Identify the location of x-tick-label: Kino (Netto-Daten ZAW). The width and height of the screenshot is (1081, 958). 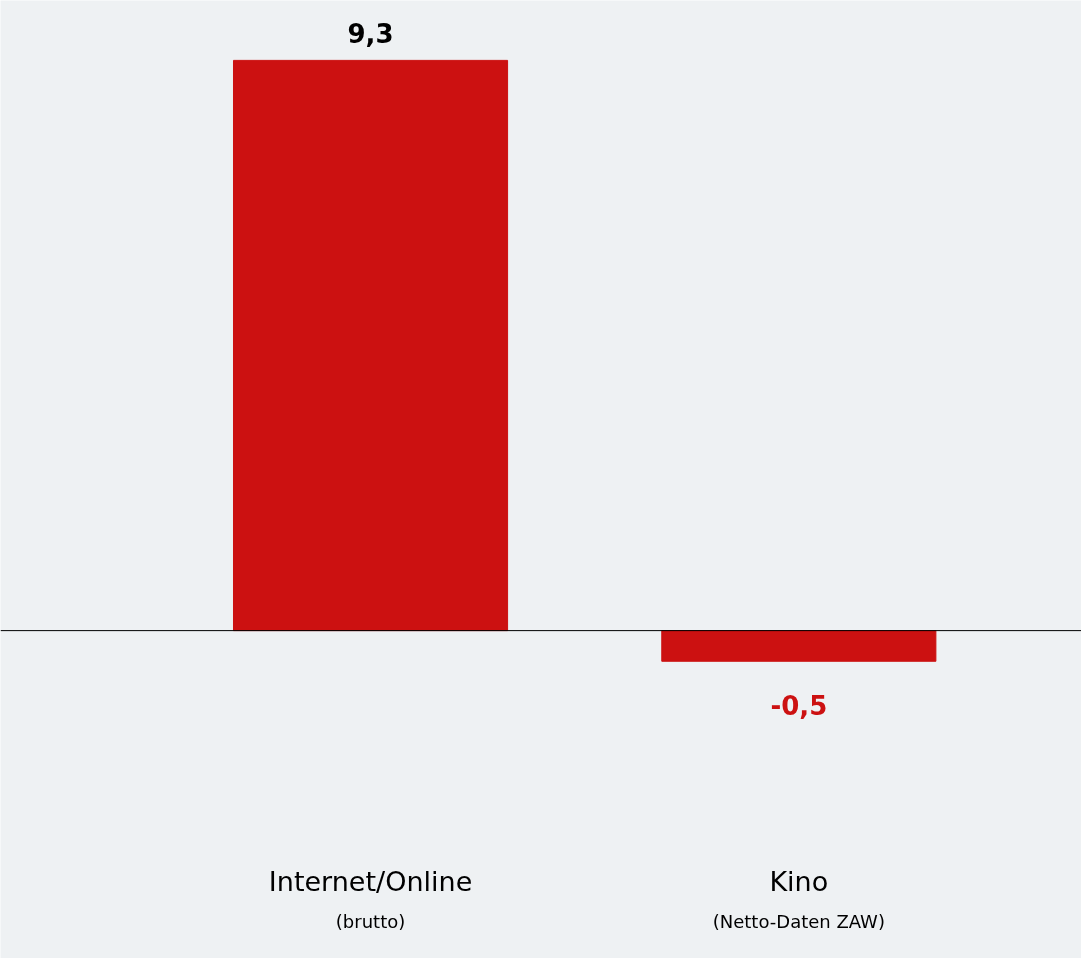
(798, 899).